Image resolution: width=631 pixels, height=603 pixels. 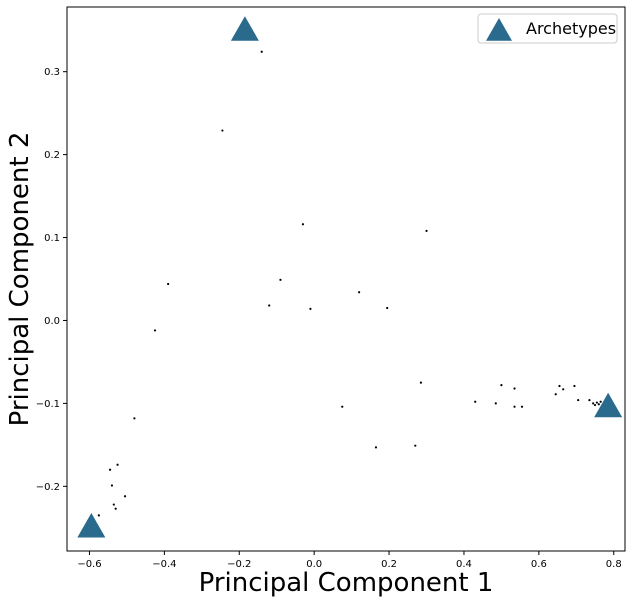 I want to click on x-tick-label: 0.4, so click(x=464, y=564).